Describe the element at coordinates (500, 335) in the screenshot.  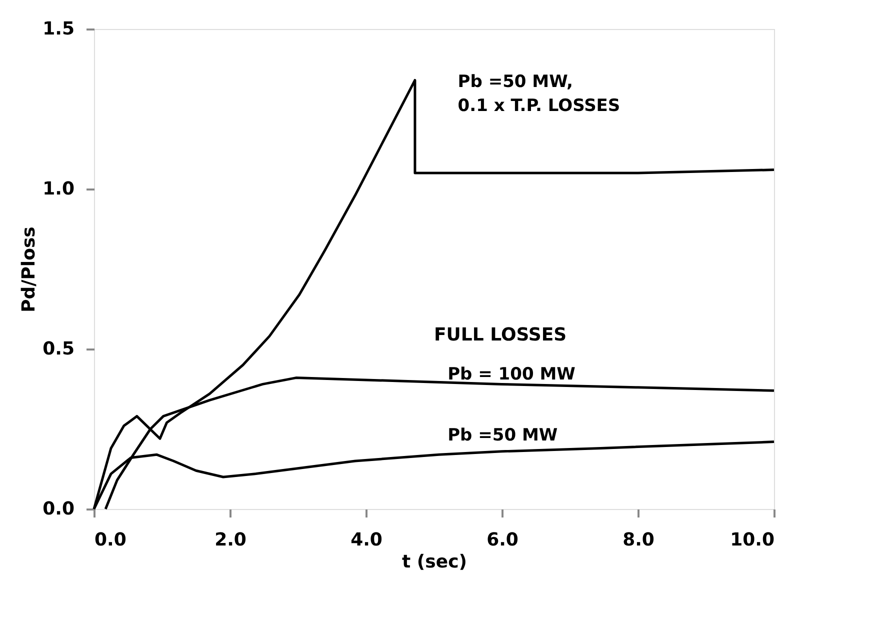
I see `annotation: FULL LOSSES` at that location.